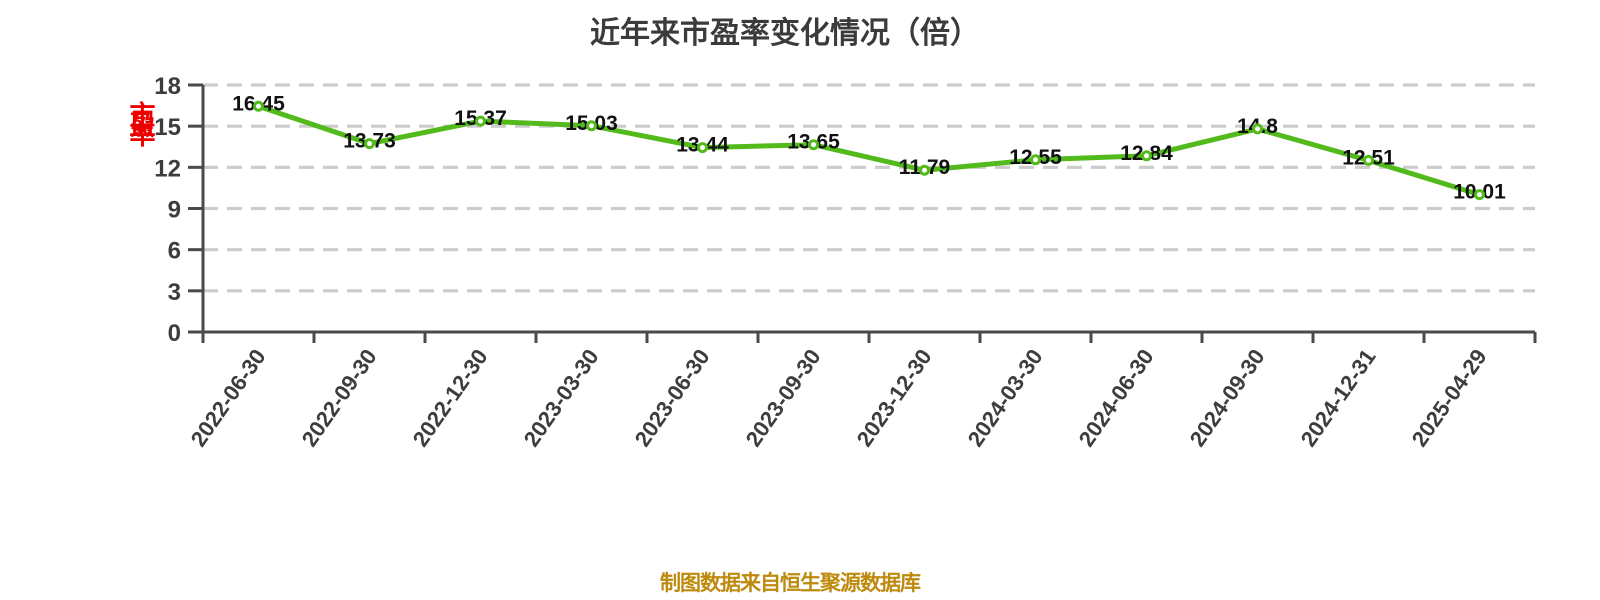 The width and height of the screenshot is (1600, 600). I want to click on x-tick-label: 2024-03-30, so click(1005, 398).